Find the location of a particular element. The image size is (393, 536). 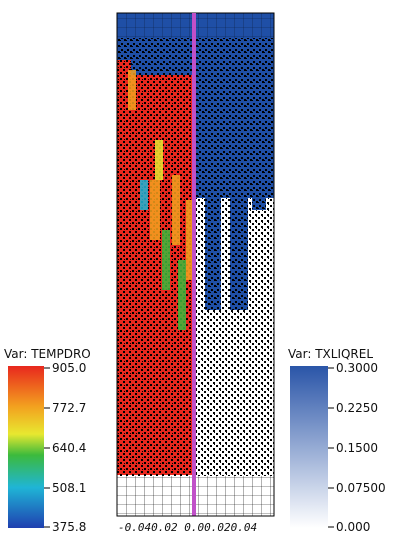

right-colorbar-ticks: 0.3000 0.2250 0.1500 0.07500 0.000 is located at coordinates (357, 447).